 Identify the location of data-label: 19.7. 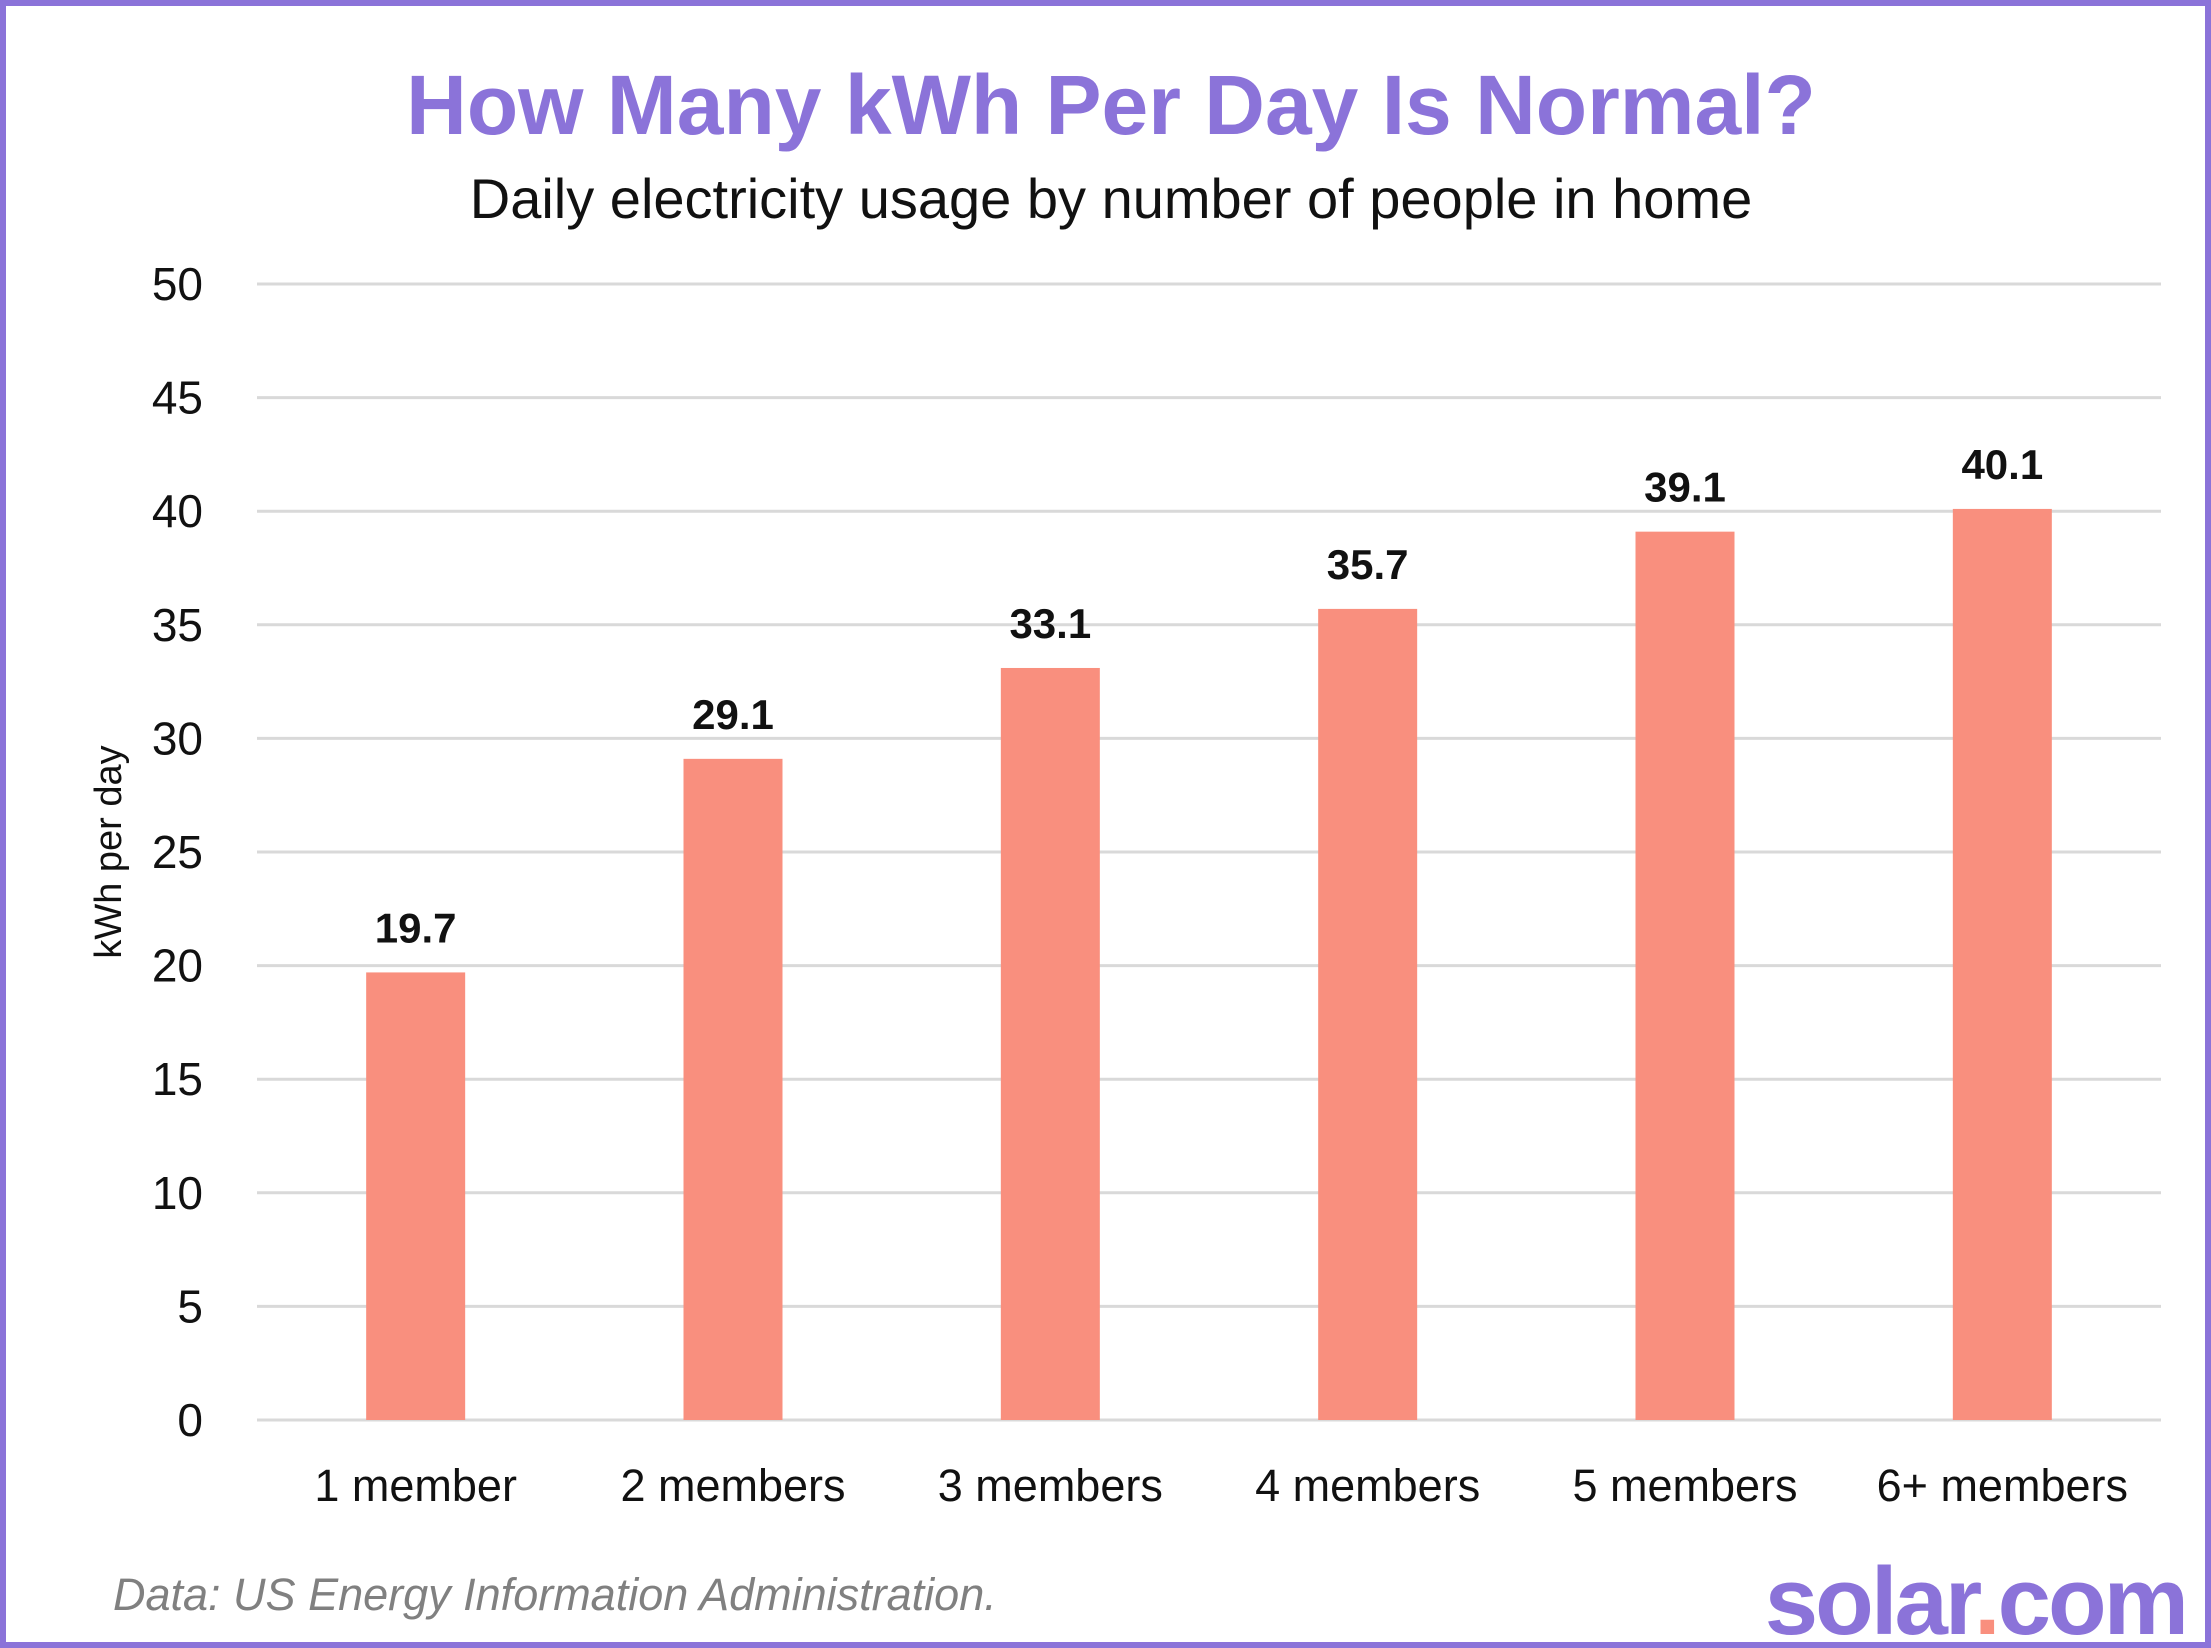
(416, 927).